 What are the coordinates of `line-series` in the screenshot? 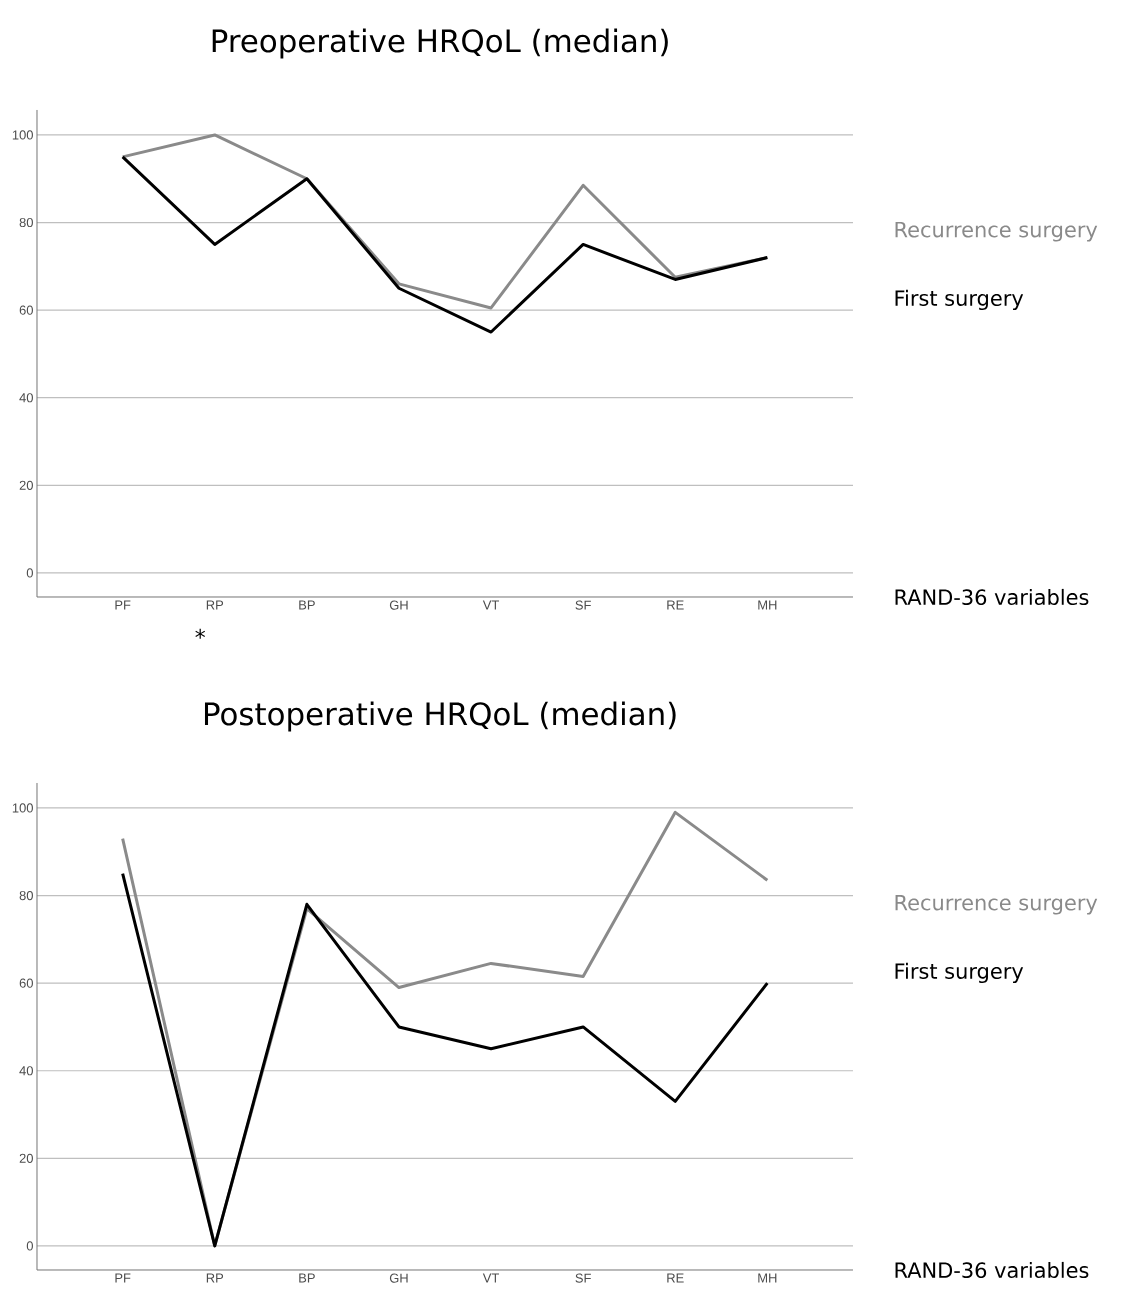 It's located at (445, 244).